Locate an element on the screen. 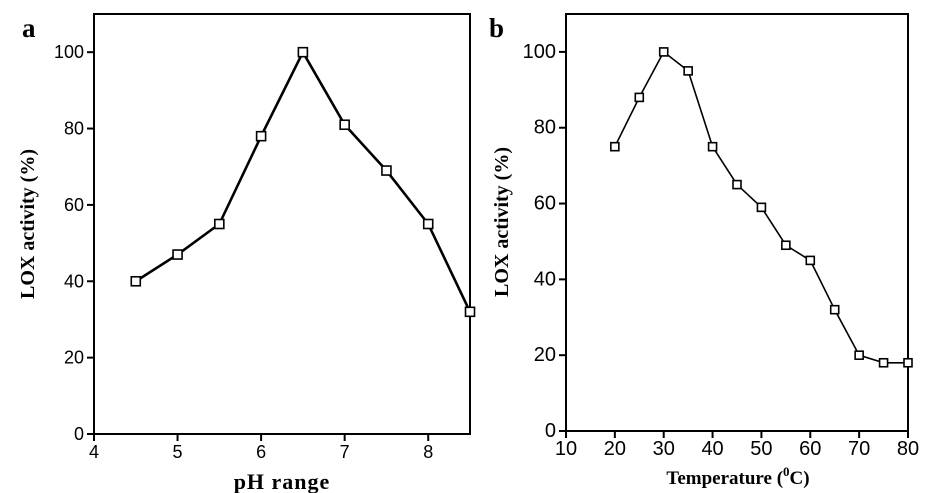  panel-b-xtick-label: 10 is located at coordinates (566, 449).